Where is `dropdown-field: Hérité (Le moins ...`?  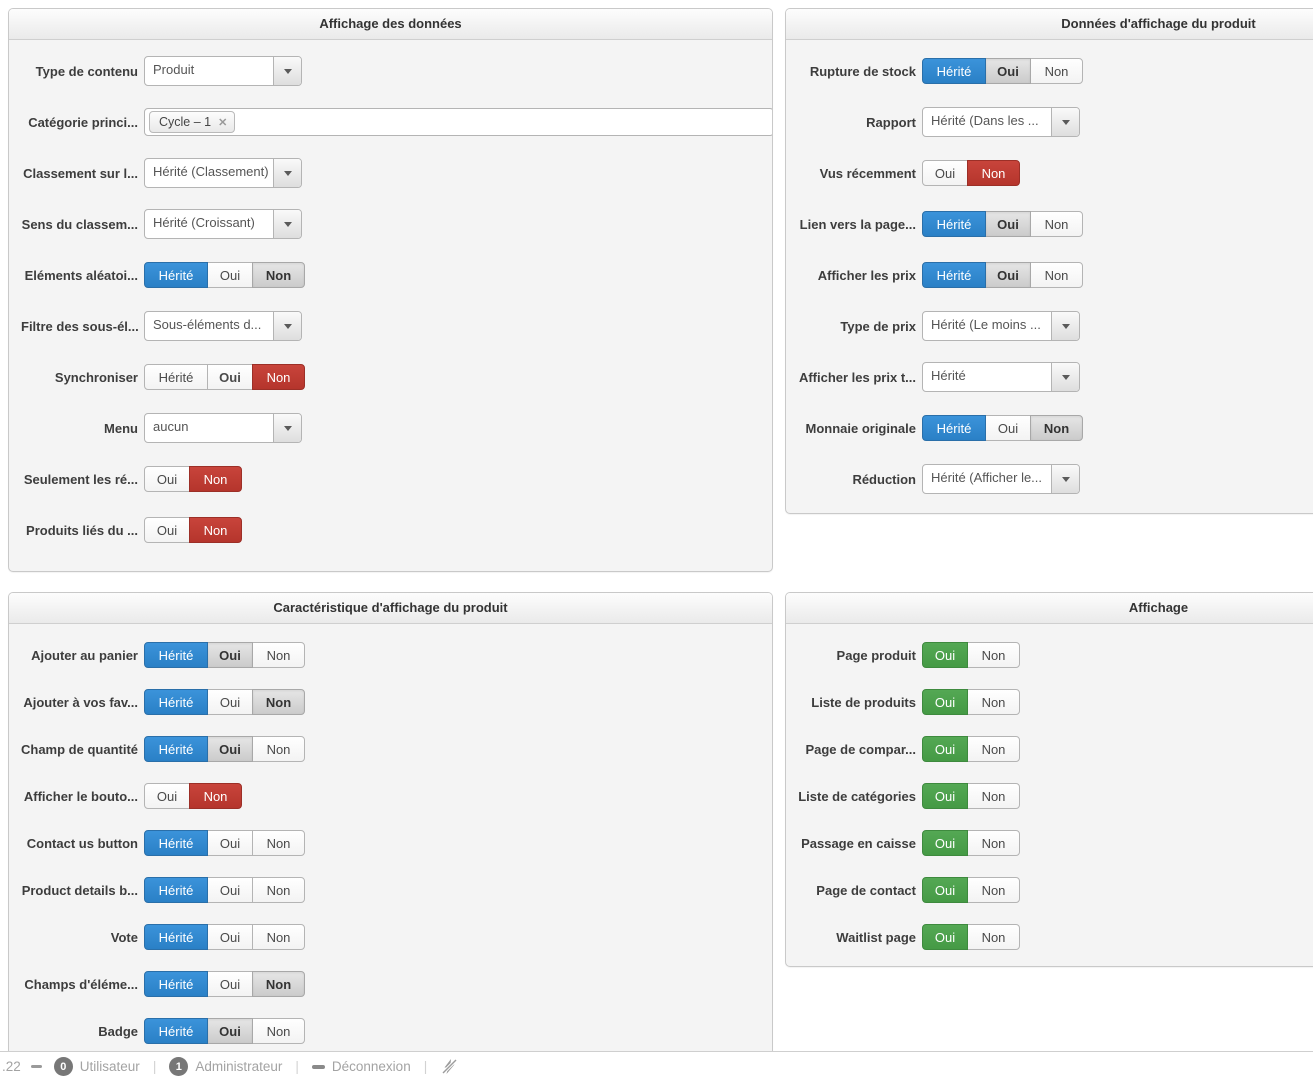
dropdown-field: Hérité (Le moins ... is located at coordinates (1001, 326).